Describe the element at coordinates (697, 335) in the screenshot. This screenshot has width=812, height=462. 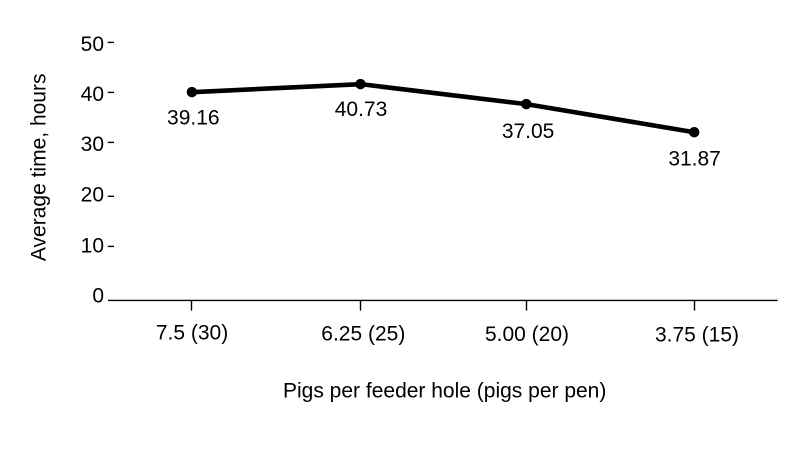
I see `svg-text: 3.75 (15)` at that location.